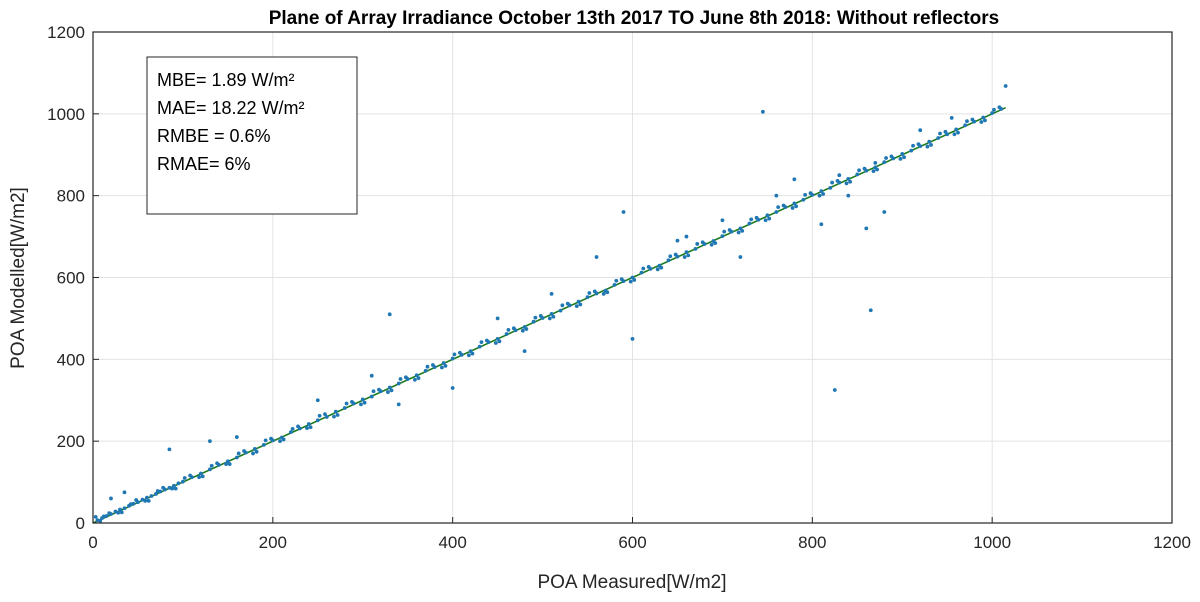 This screenshot has width=1200, height=602. I want to click on y-tick-label: 1000, so click(66, 114).